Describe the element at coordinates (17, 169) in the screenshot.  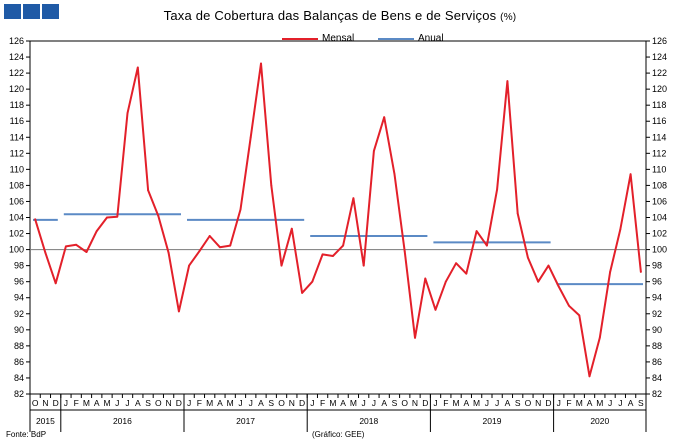
I see `y-tick-label-left: 110` at that location.